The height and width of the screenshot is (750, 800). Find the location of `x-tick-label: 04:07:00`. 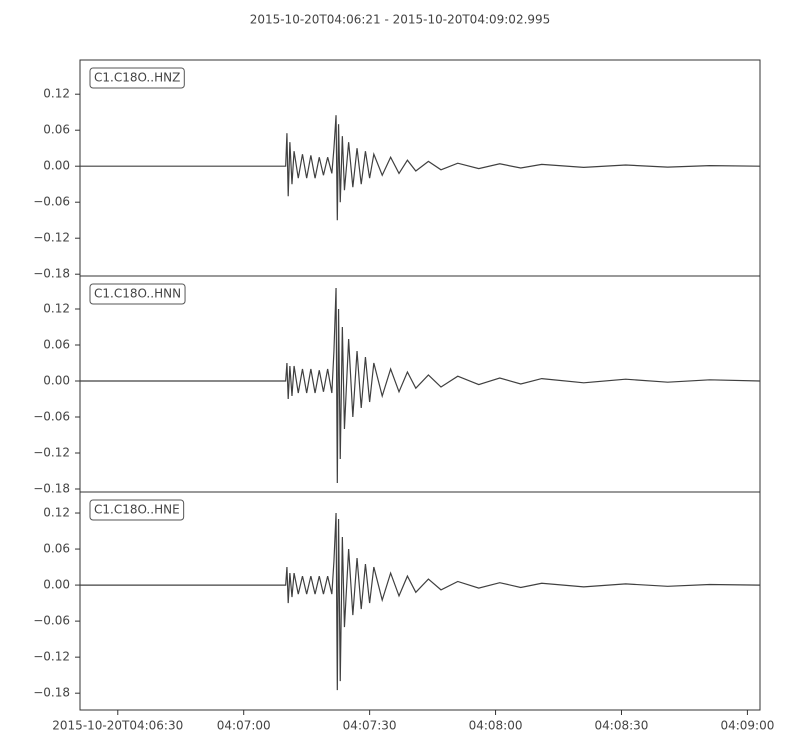

x-tick-label: 04:07:00 is located at coordinates (244, 726).